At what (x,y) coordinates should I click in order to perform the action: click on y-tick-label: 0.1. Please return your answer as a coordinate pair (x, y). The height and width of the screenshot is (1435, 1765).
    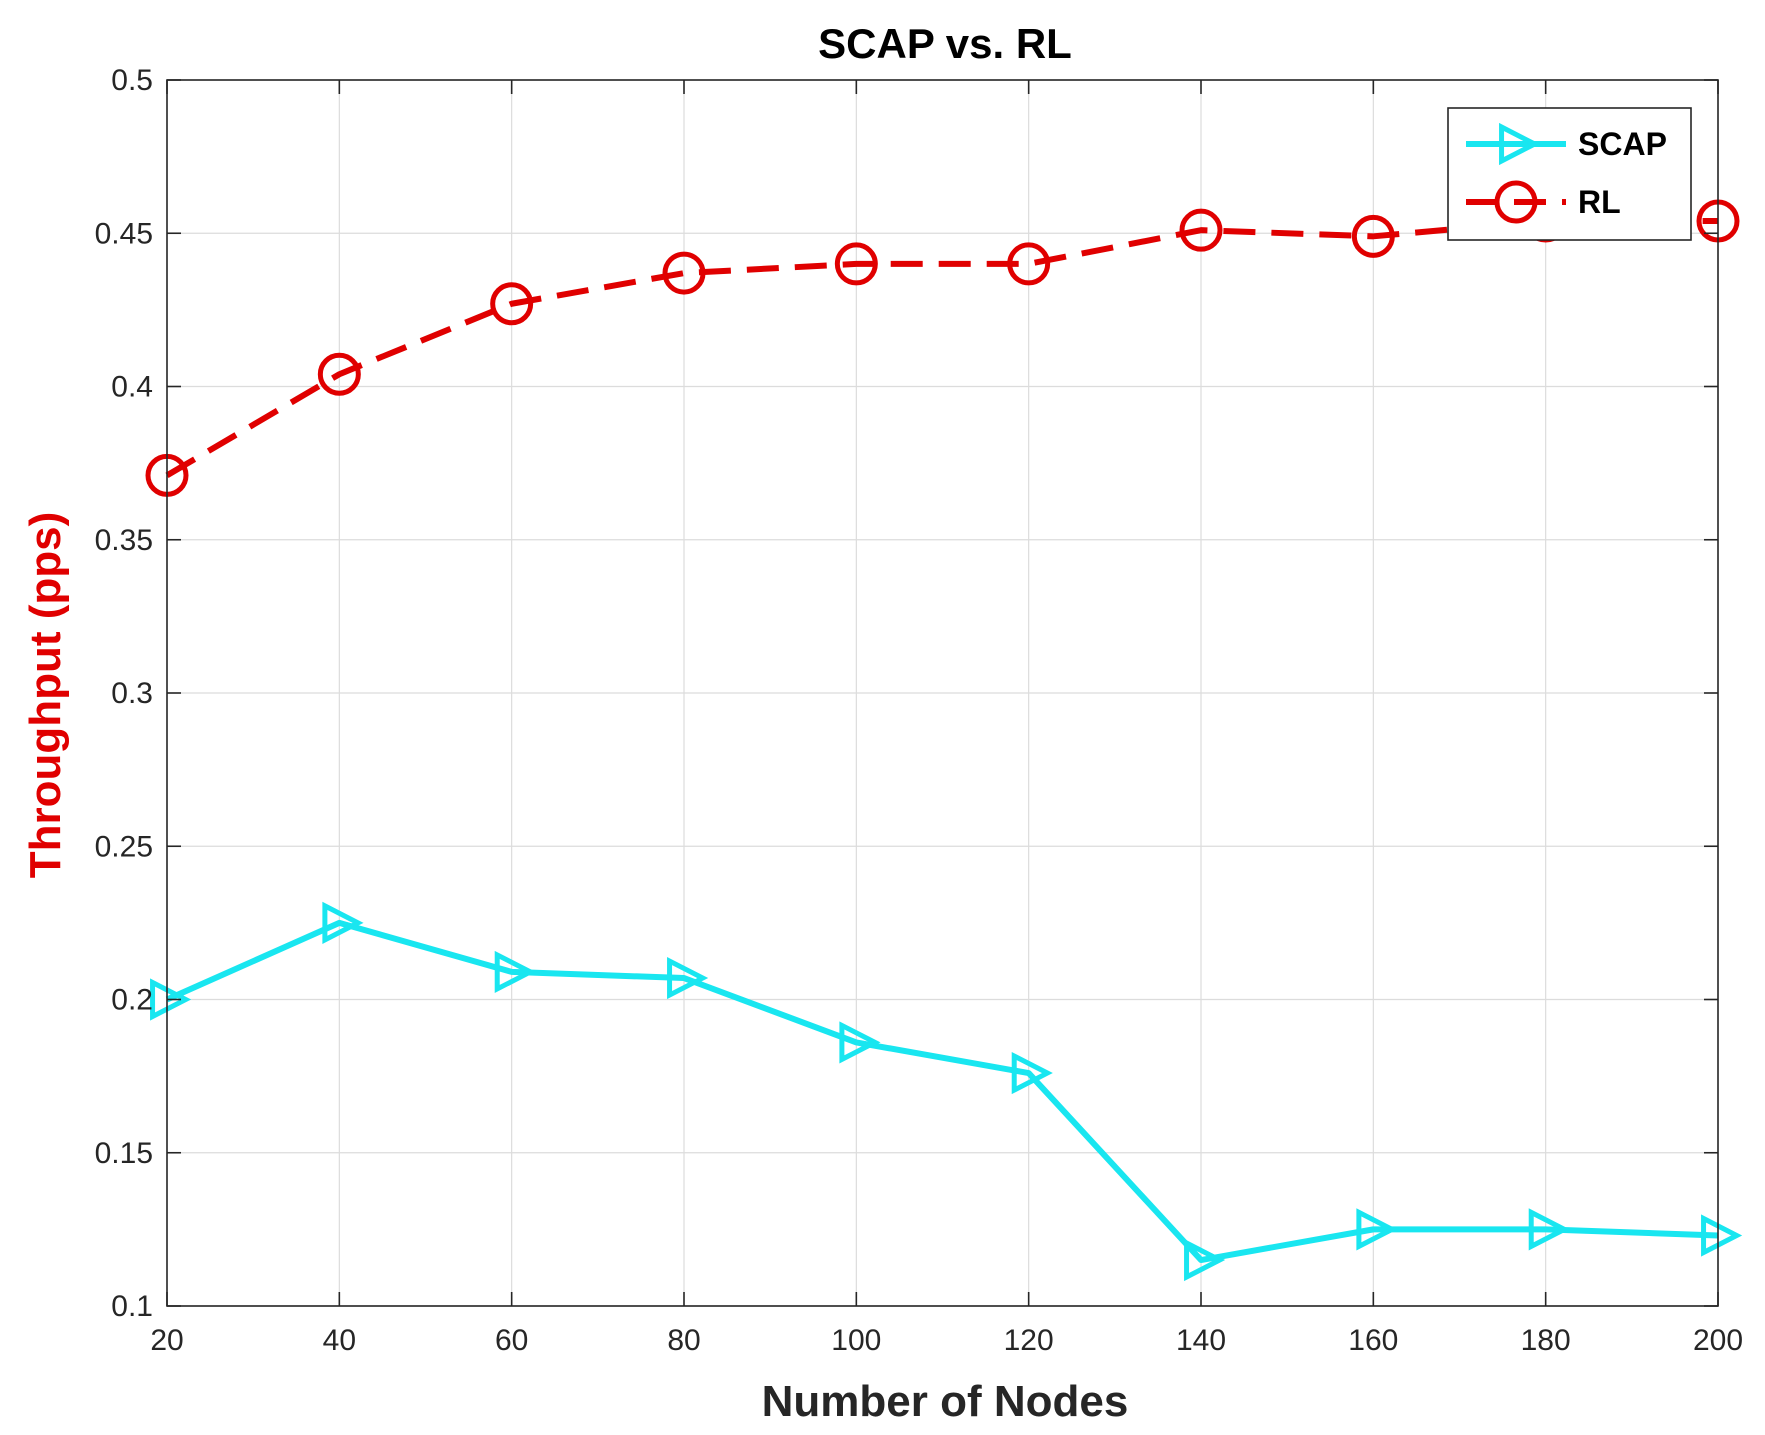
    Looking at the image, I should click on (132, 1306).